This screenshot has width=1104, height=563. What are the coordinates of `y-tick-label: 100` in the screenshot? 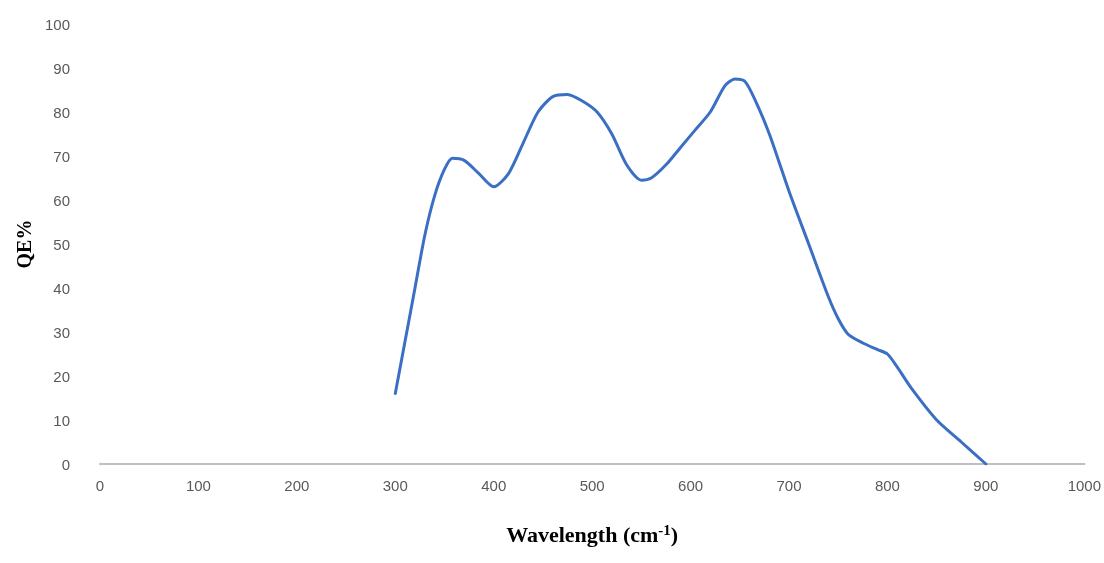 It's located at (57, 24).